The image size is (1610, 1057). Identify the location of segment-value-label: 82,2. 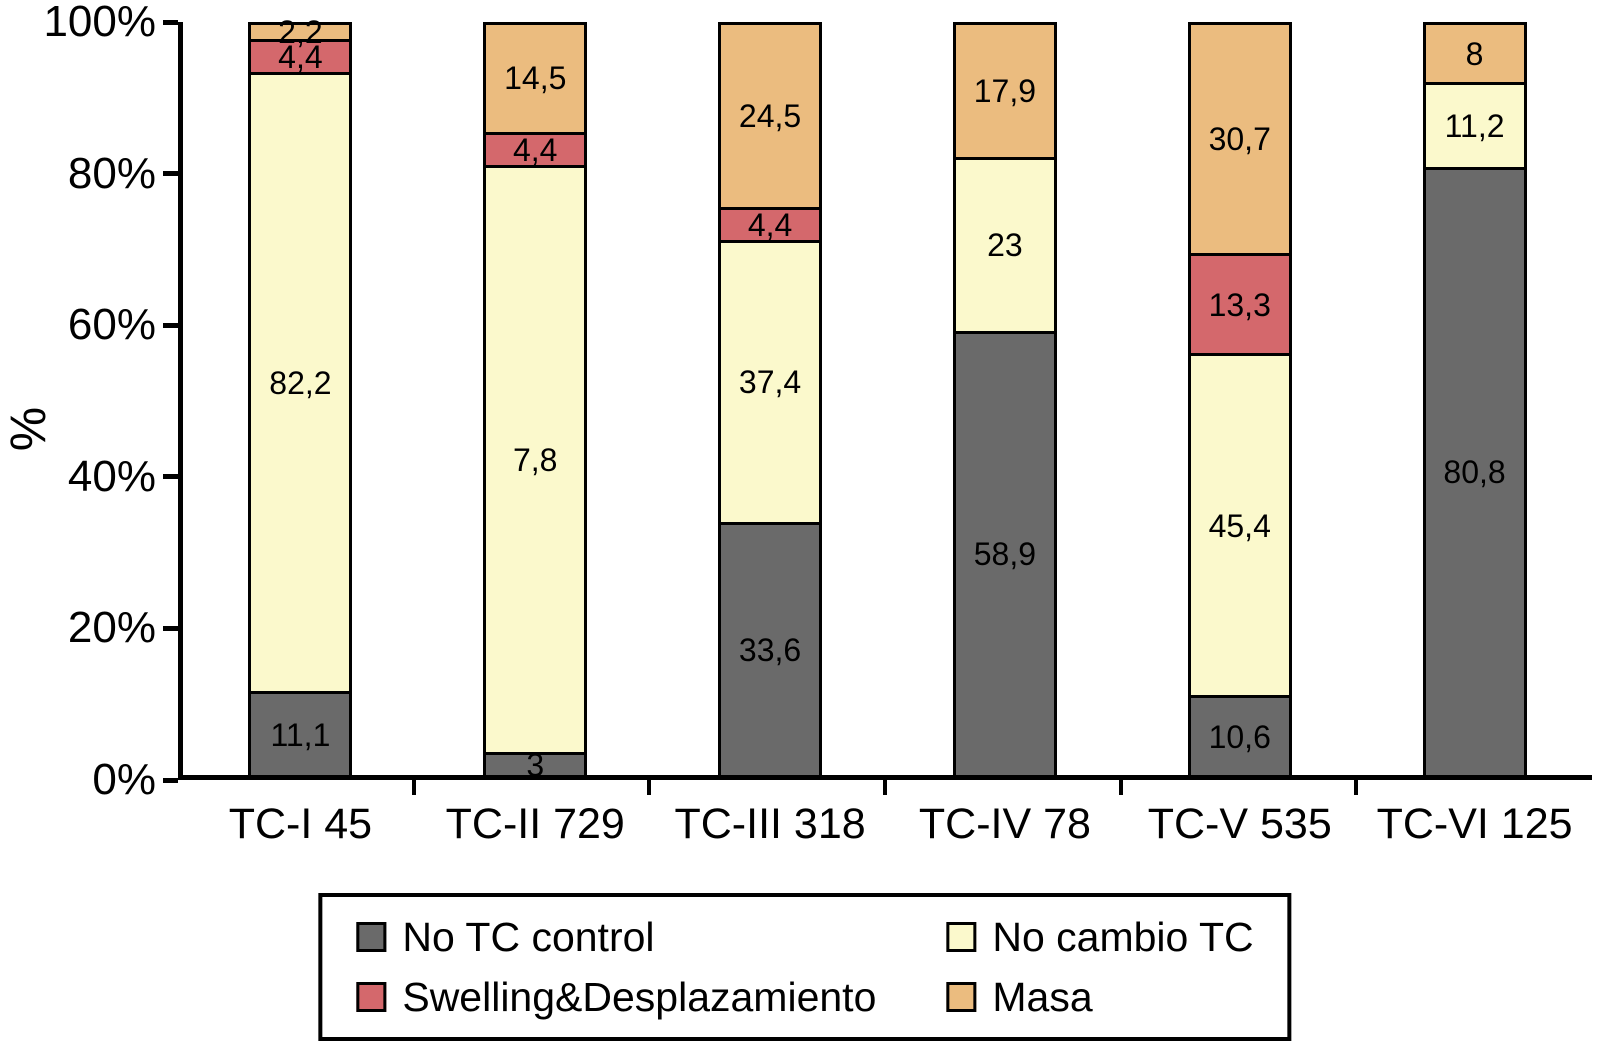
(300, 383).